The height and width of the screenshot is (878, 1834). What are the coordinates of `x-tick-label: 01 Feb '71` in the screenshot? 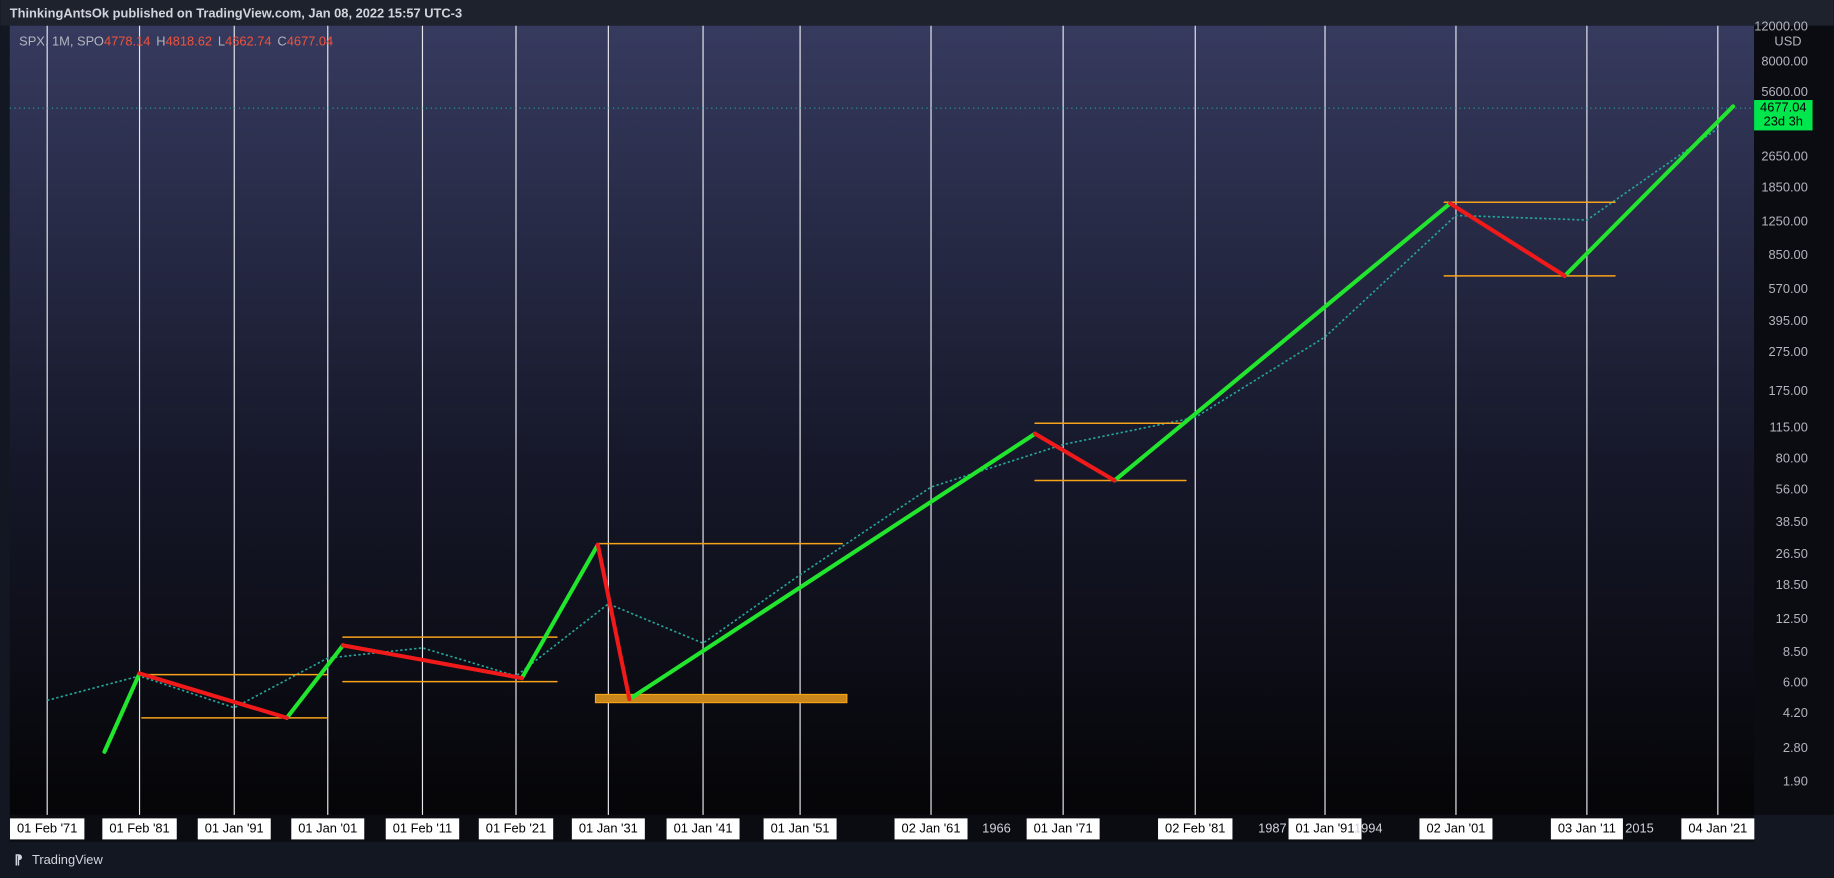 It's located at (47, 827).